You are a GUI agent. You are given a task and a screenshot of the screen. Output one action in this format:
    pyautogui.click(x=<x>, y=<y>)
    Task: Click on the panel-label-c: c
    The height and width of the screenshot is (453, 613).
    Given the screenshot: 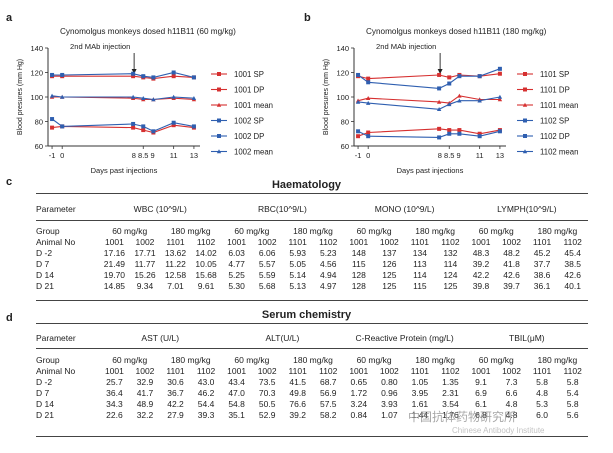 What is the action you would take?
    pyautogui.click(x=9, y=182)
    